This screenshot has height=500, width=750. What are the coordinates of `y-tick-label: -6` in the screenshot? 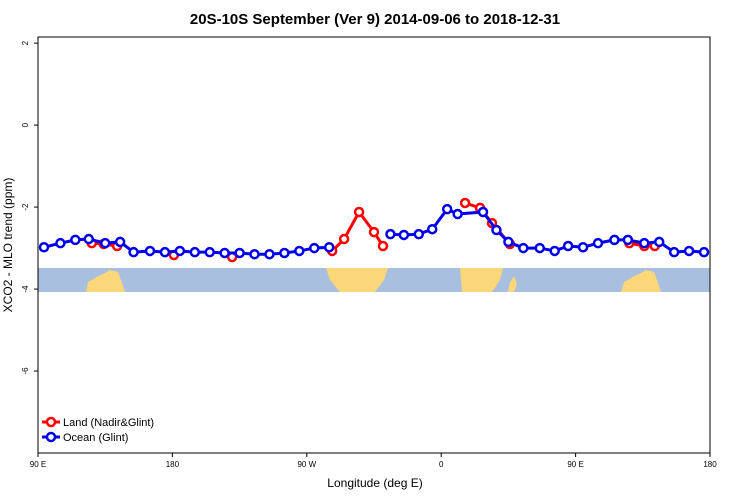 It's located at (25, 371).